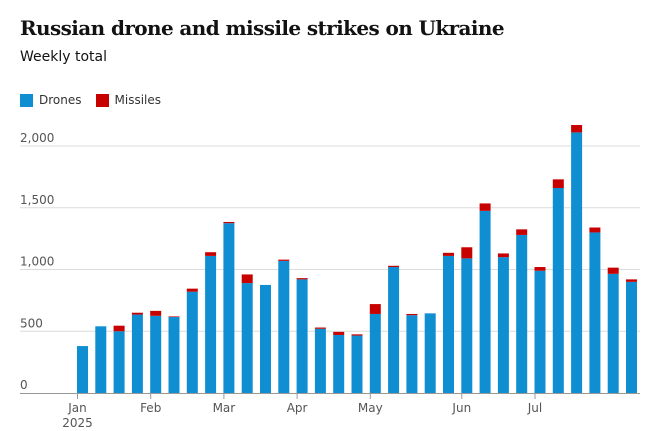  I want to click on x-tick-label: Jul, so click(534, 408).